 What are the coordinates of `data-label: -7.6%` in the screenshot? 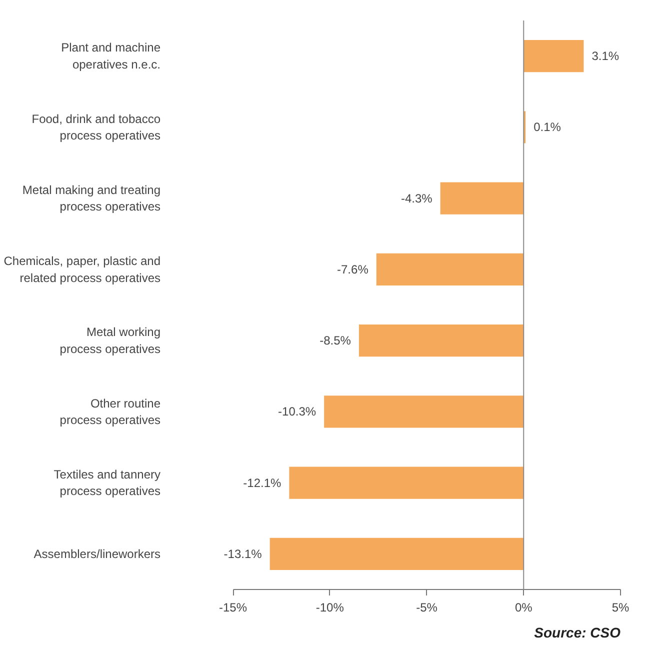 It's located at (353, 269).